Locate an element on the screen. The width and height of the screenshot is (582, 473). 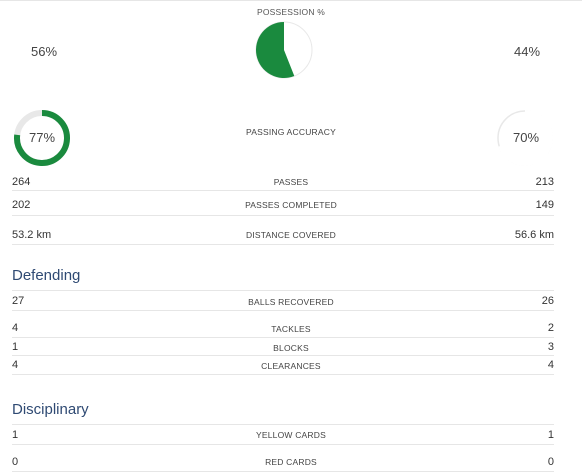
tackles-home: 4 is located at coordinates (15, 328).